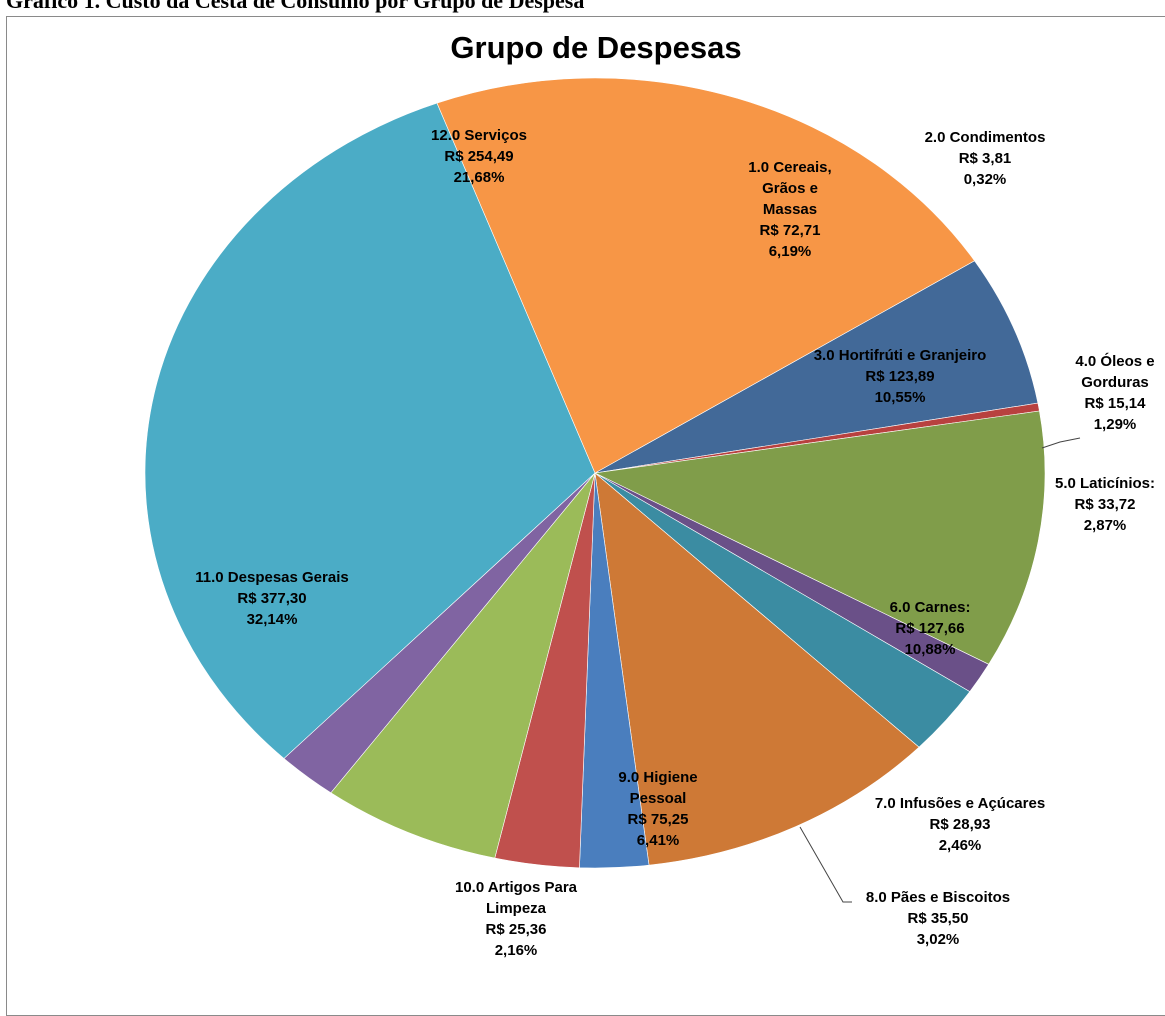 The width and height of the screenshot is (1165, 1016). Describe the element at coordinates (271, 598) in the screenshot. I see `slice-label-11: 11.0 Despesas Gerais R$ 377,30 32,14%` at that location.